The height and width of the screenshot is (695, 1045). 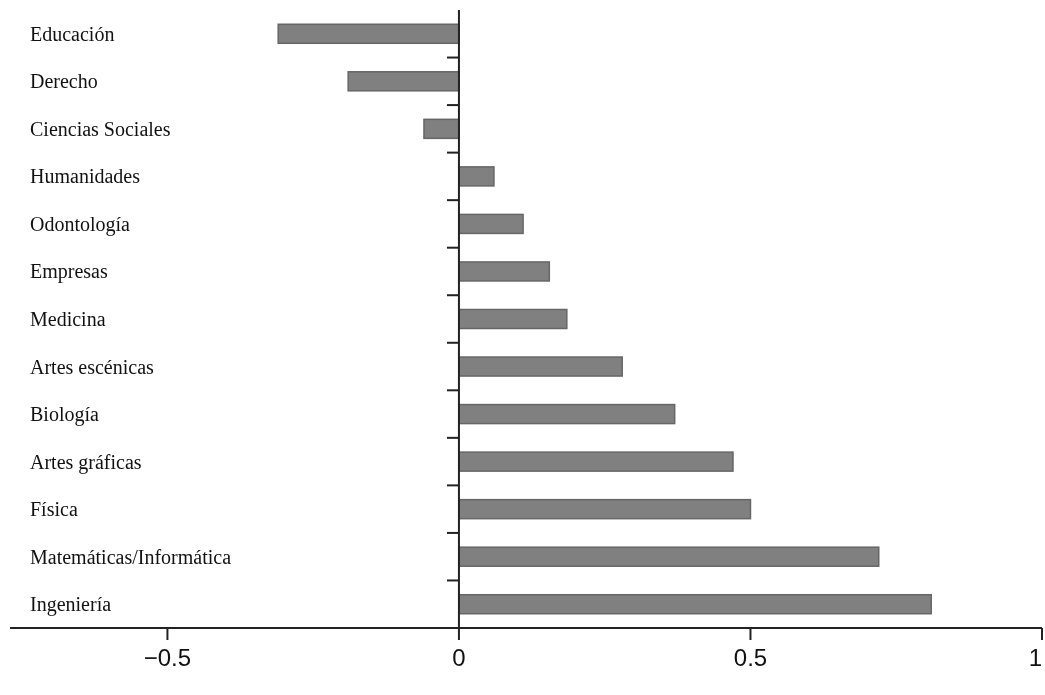 I want to click on x-tick-label: 1, so click(x=1035, y=657).